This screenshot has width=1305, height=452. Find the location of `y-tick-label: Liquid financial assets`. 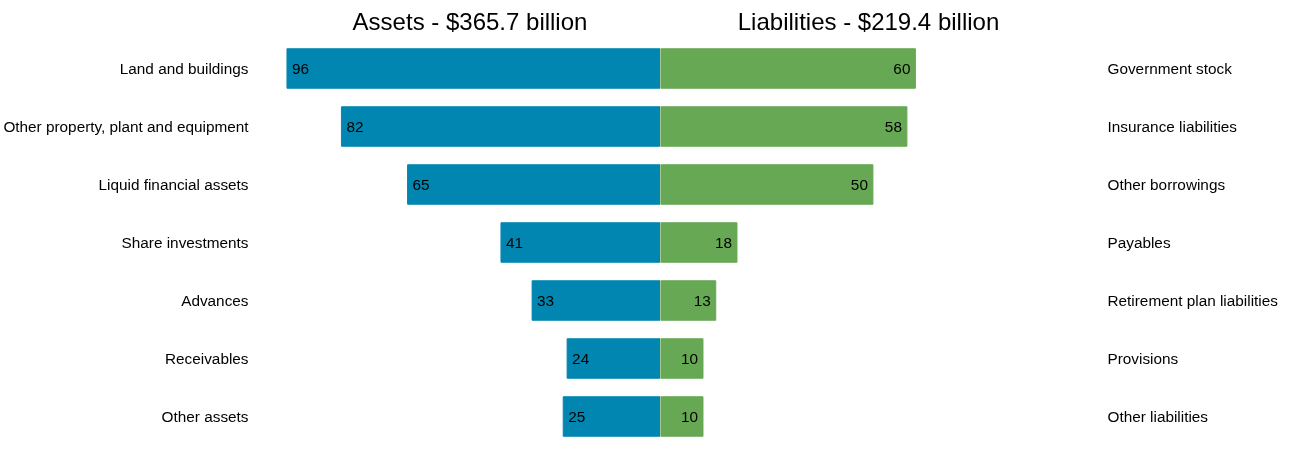

y-tick-label: Liquid financial assets is located at coordinates (173, 184).